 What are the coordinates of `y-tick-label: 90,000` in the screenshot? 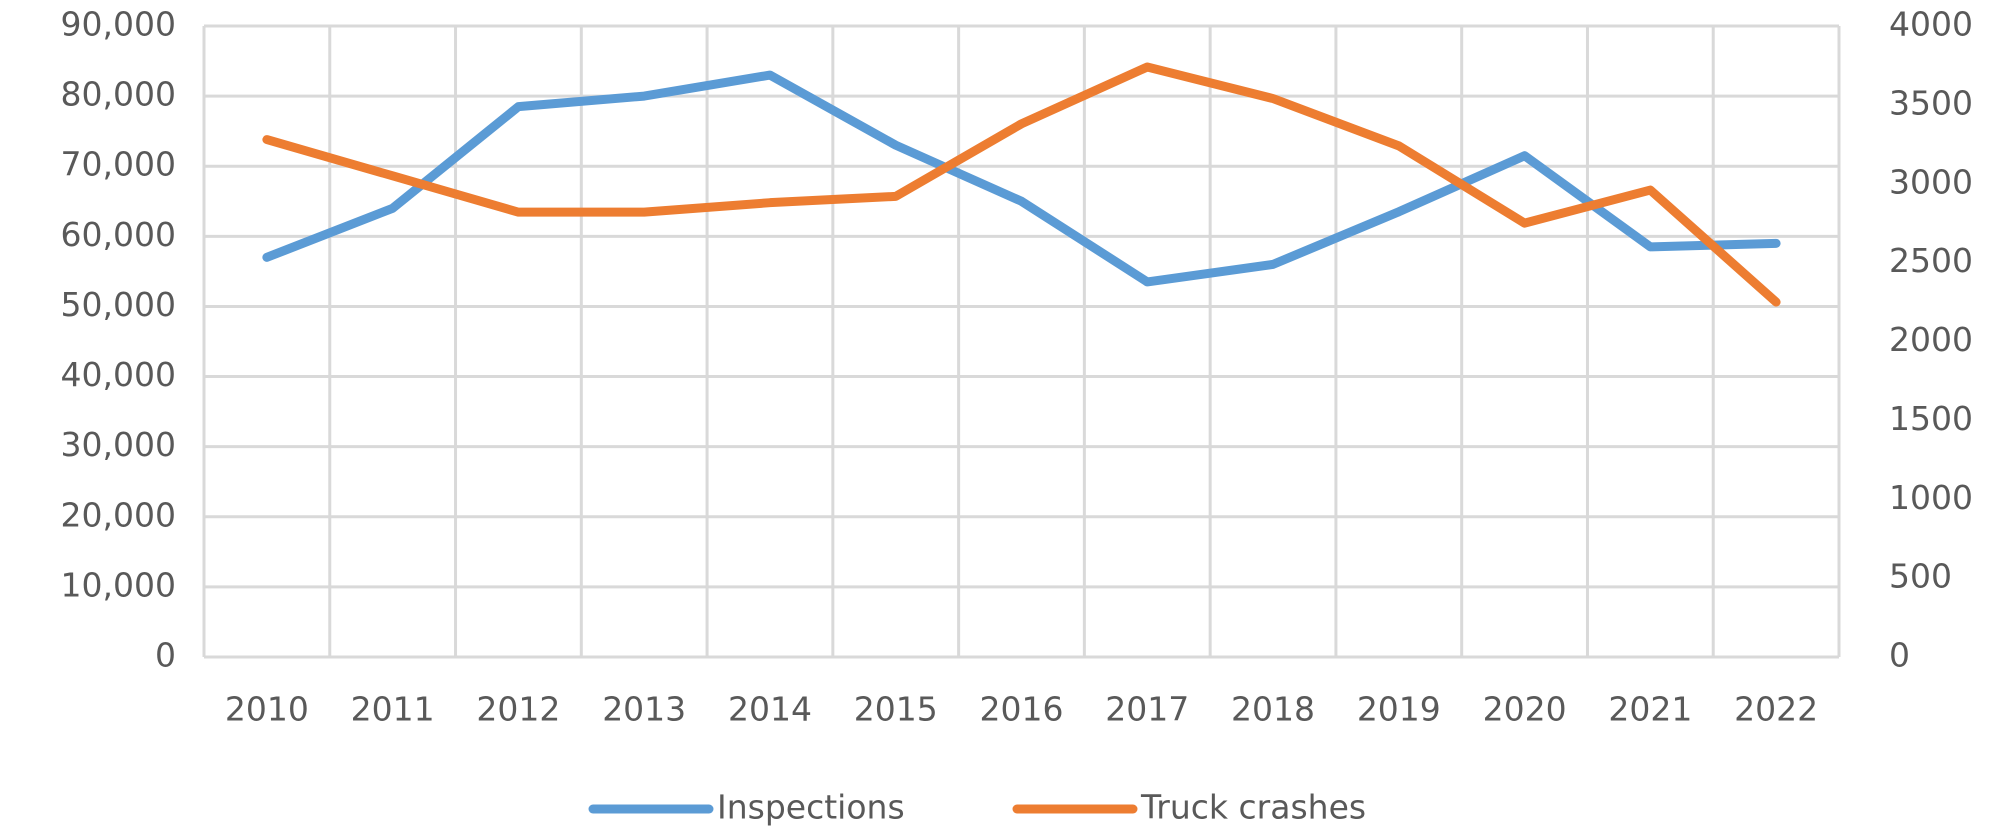 It's located at (118, 24).